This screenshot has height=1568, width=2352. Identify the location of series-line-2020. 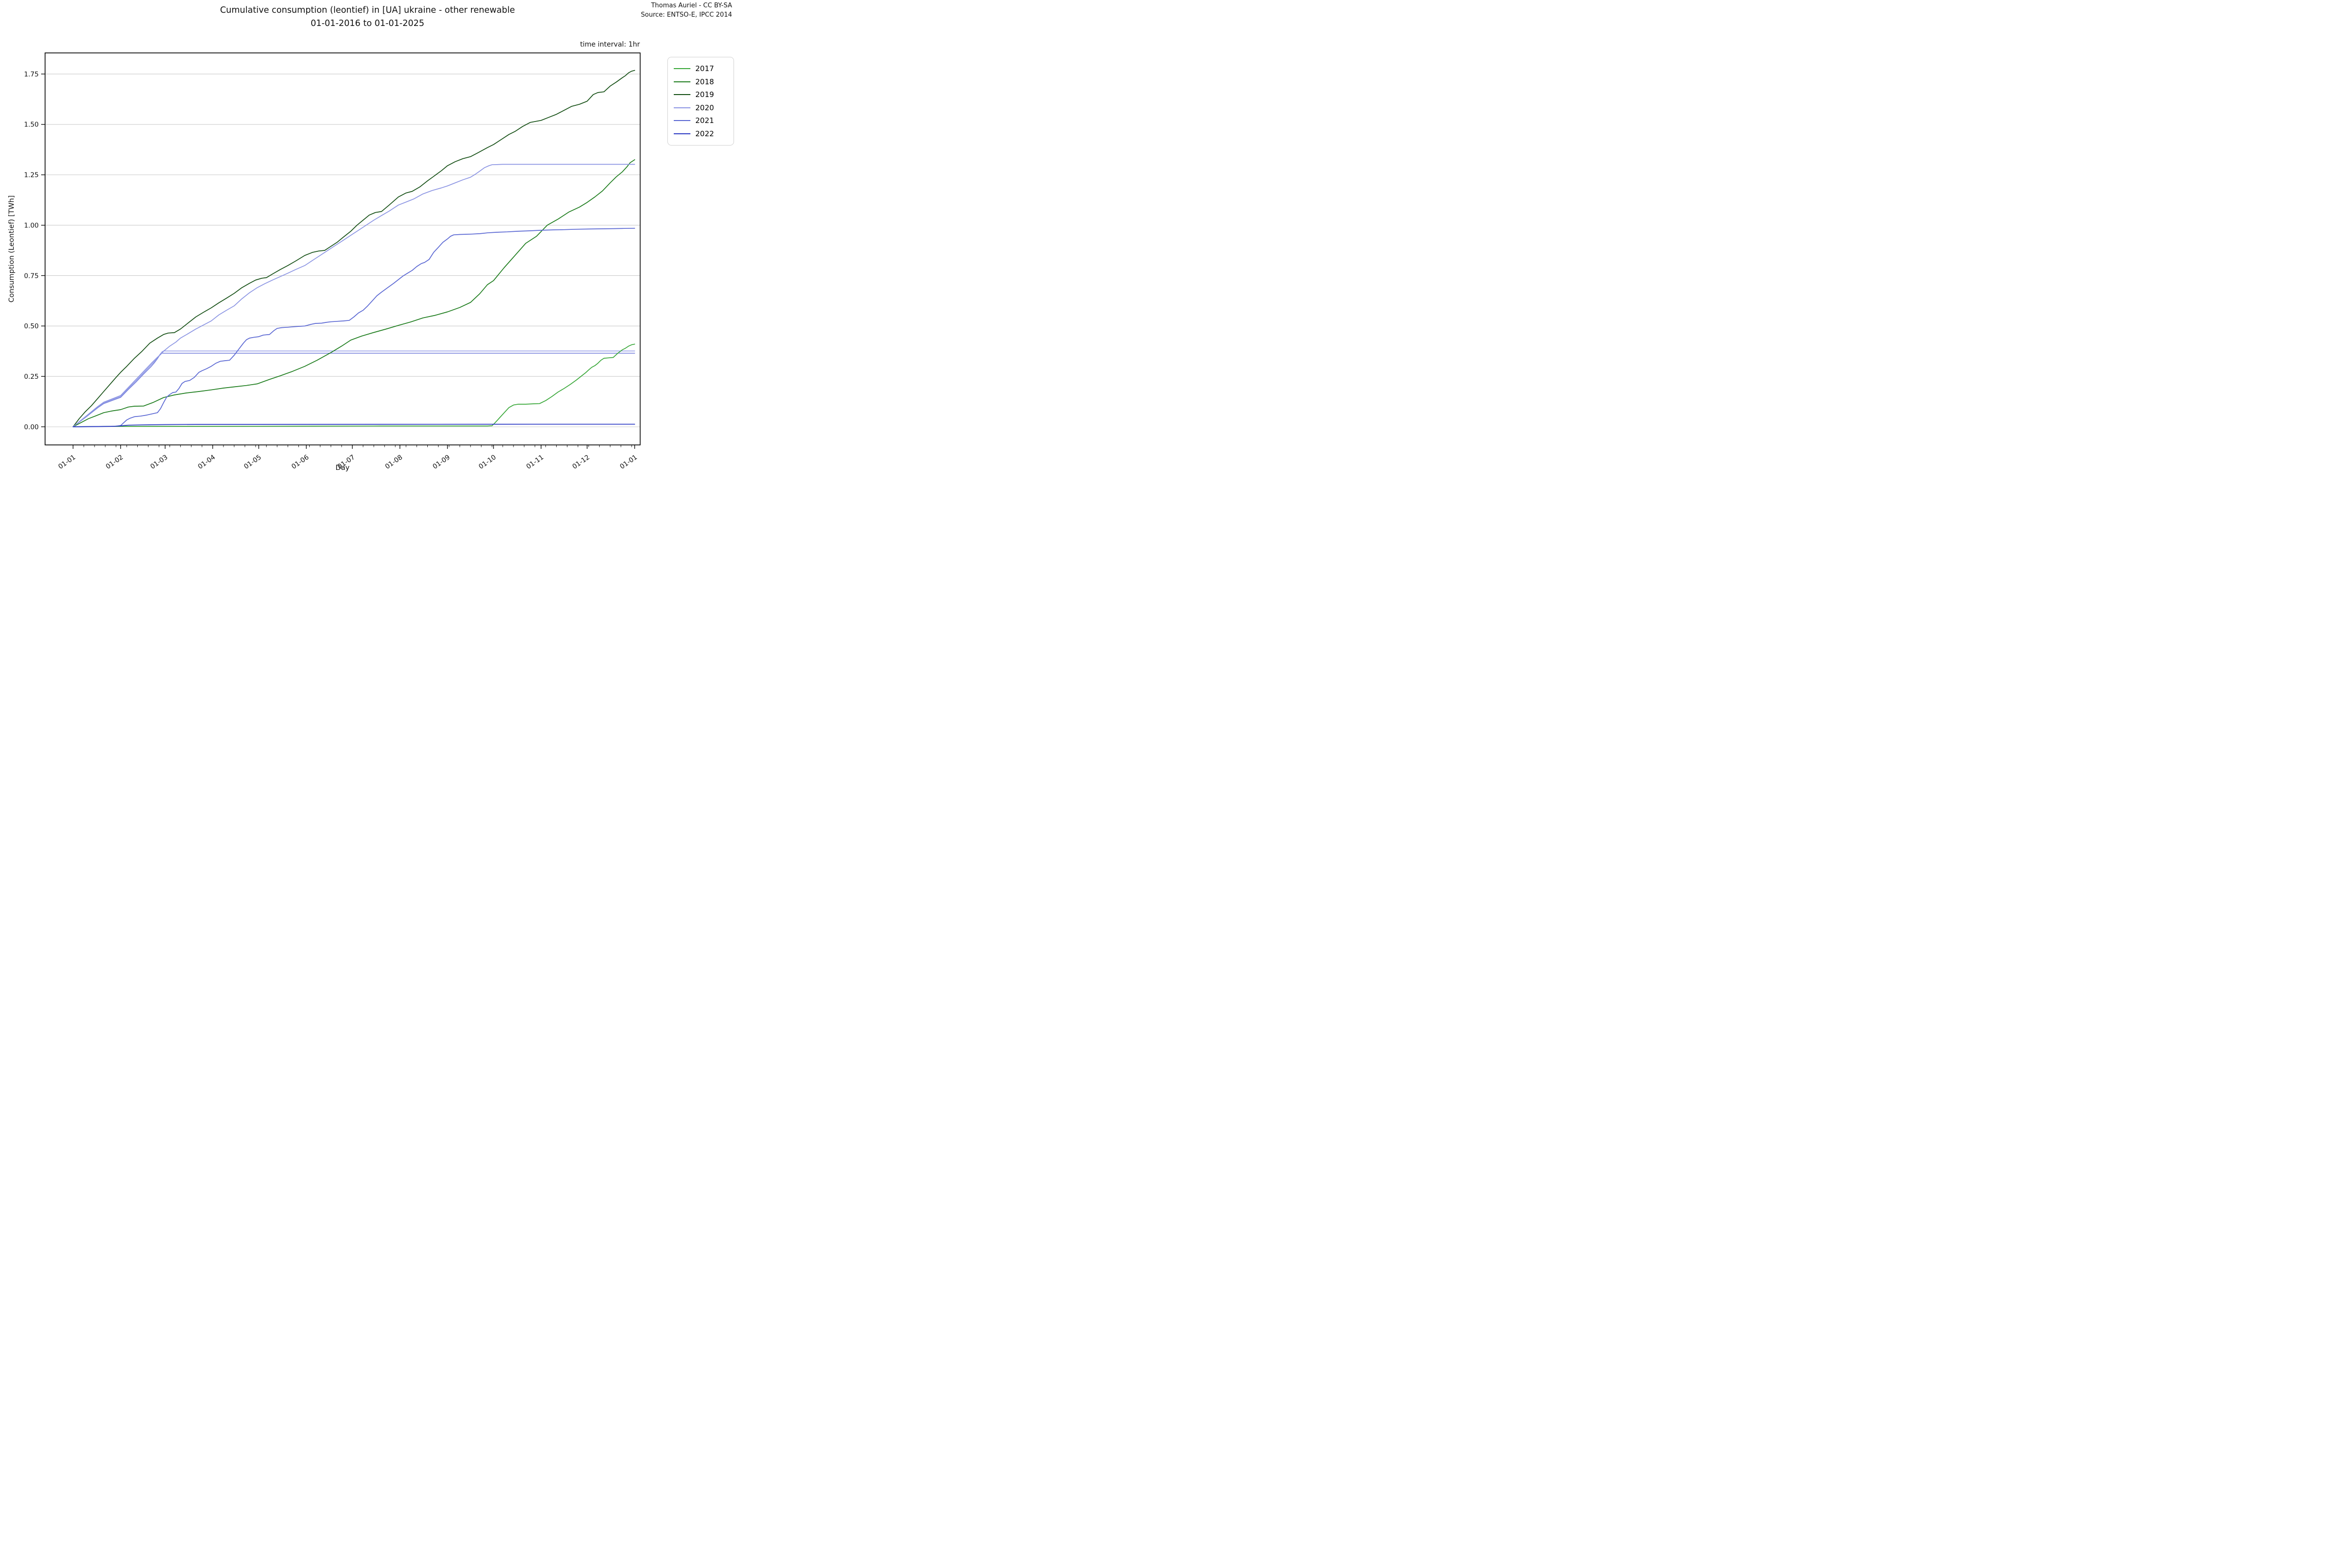
(354, 295).